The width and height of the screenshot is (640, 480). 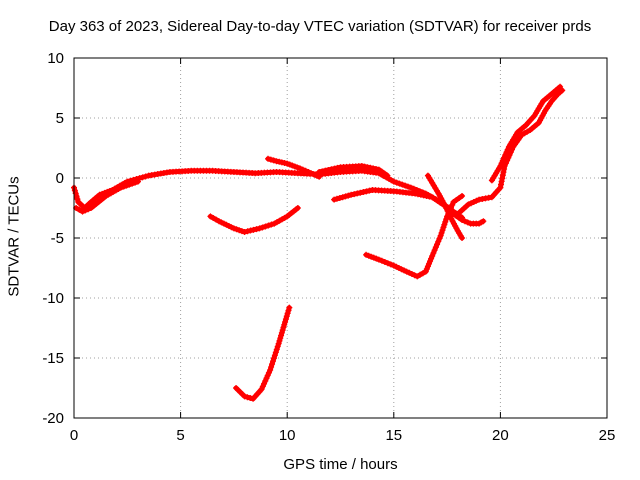 What do you see at coordinates (294, 167) in the screenshot?
I see `series-arc-hump` at bounding box center [294, 167].